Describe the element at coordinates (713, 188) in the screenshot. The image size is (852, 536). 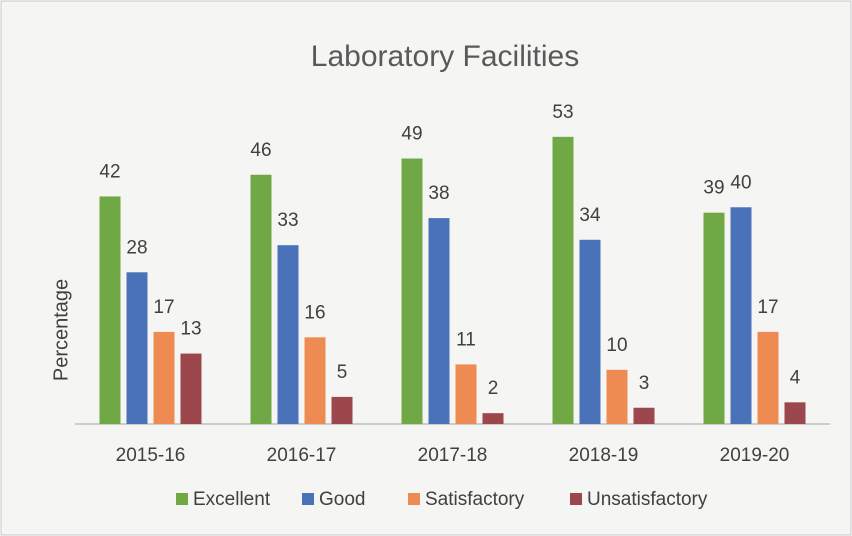
I see `data-label: 39` at that location.